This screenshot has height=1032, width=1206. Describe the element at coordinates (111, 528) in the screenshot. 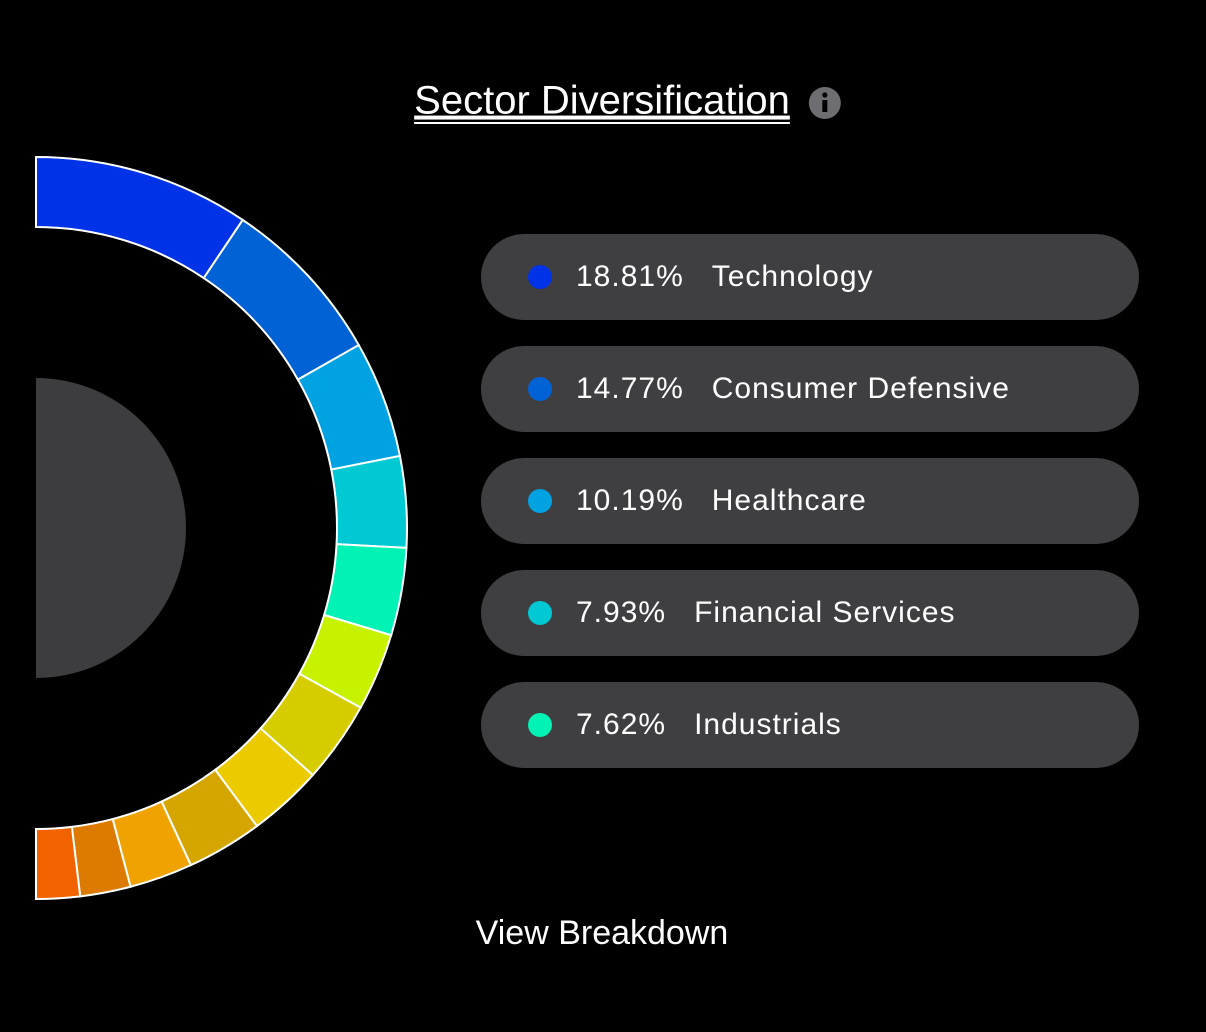

I see `inner-disc` at that location.